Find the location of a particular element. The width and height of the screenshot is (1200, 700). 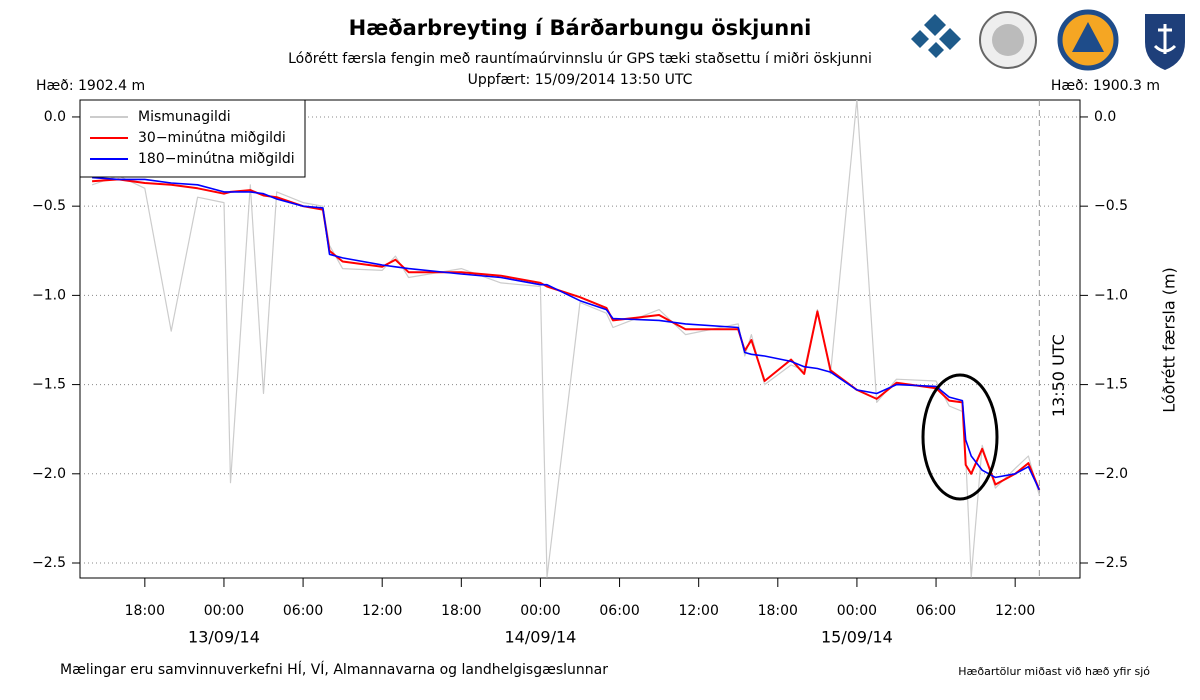

legend-label: 30−minútna miðgildi is located at coordinates (212, 138).